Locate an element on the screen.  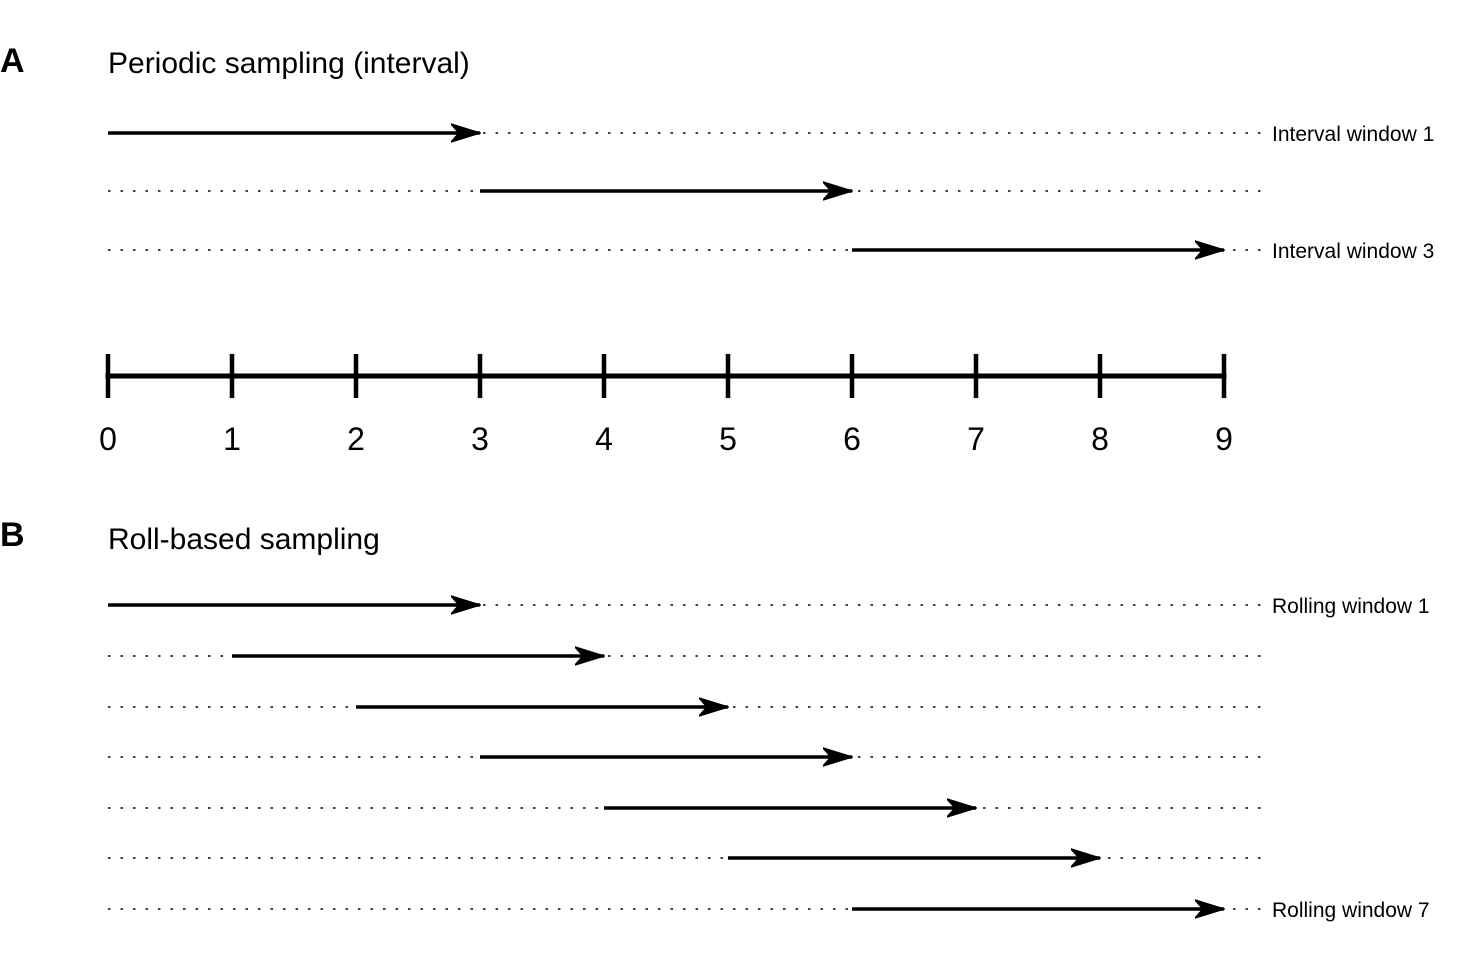
axis-tick-label: 5 is located at coordinates (728, 439).